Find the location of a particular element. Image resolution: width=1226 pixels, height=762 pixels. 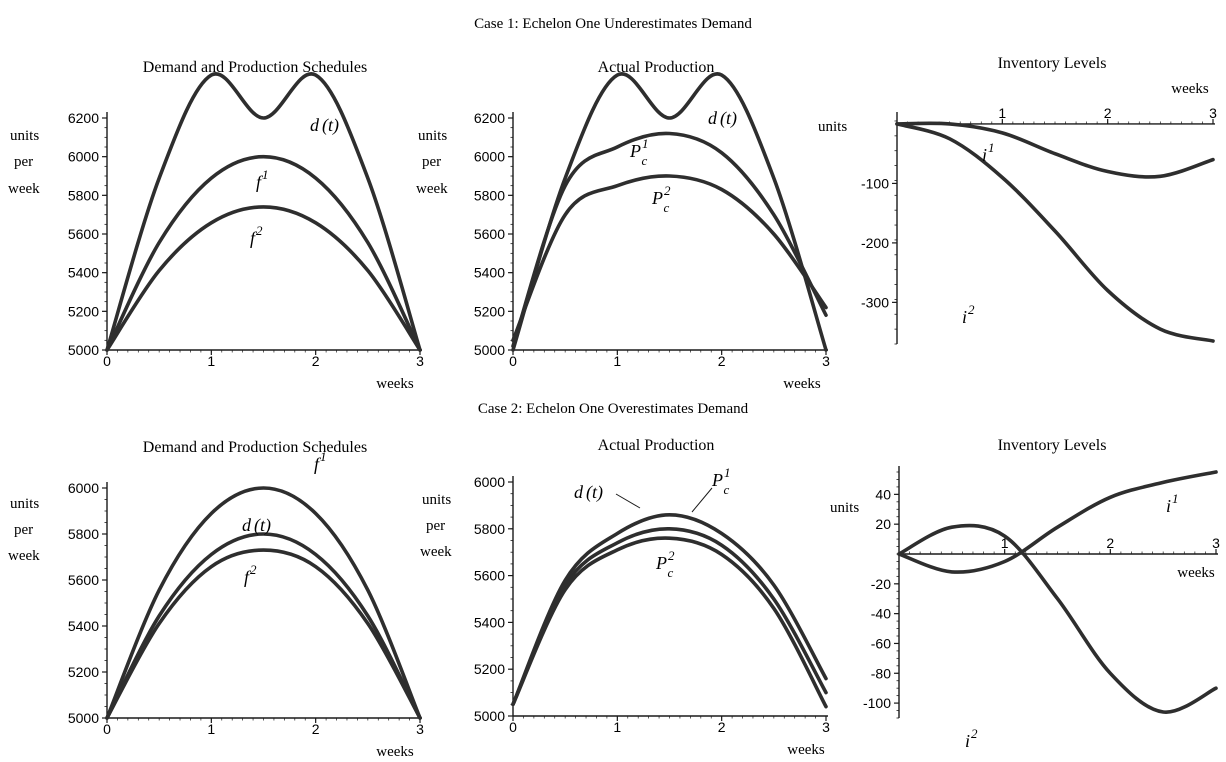

y-tick-label: 40 is located at coordinates (883, 494).